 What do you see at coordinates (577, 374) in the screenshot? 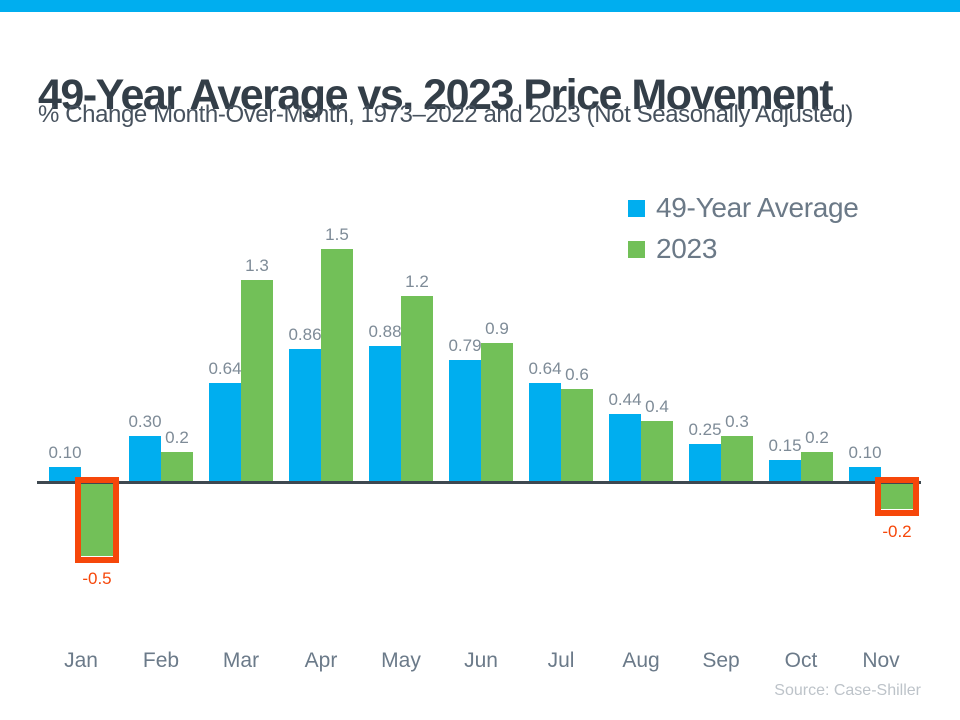
I see `value-label-2023-jul: 0.6` at bounding box center [577, 374].